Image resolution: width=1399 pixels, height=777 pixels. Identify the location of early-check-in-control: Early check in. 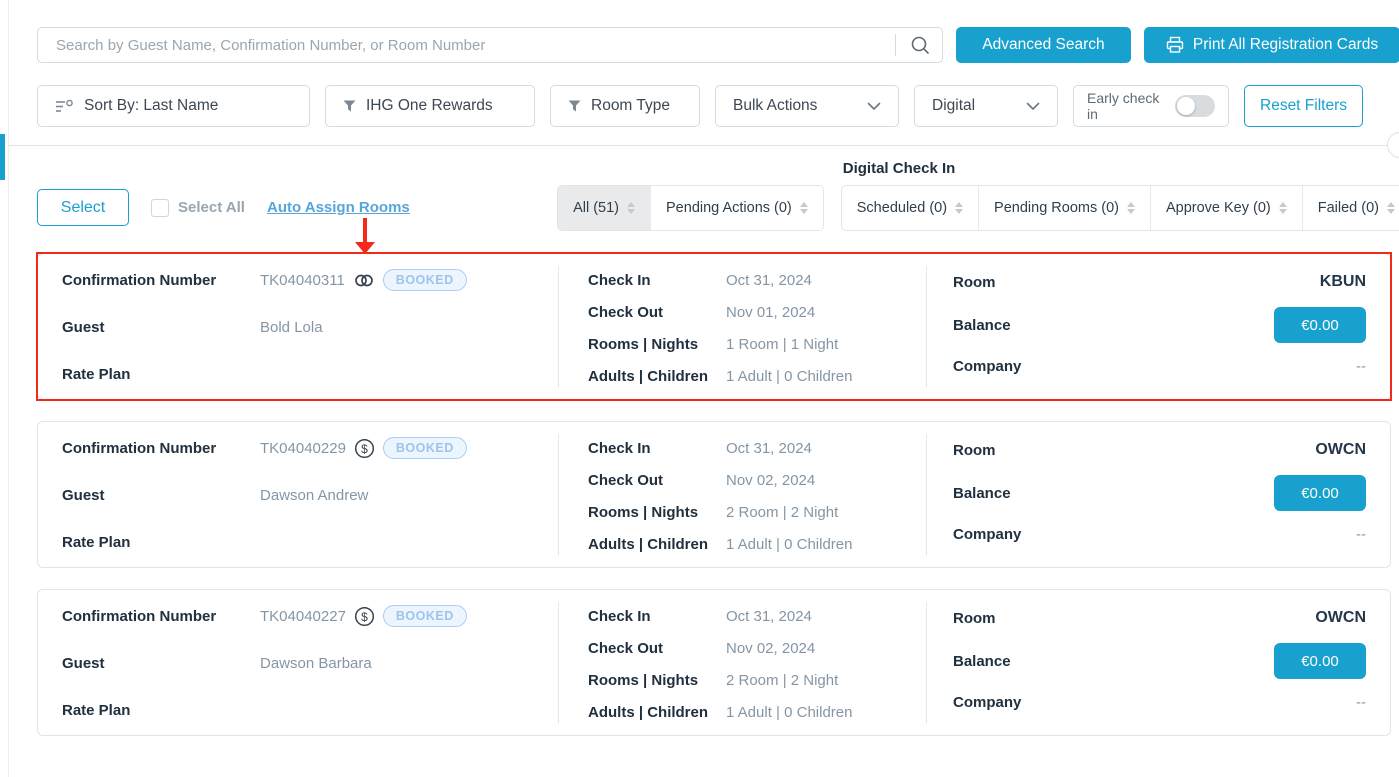
(1151, 106).